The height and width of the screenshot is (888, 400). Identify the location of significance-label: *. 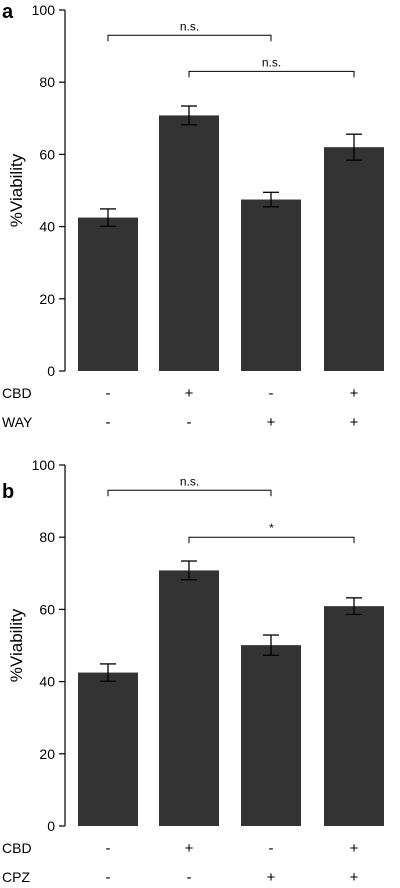
(271, 528).